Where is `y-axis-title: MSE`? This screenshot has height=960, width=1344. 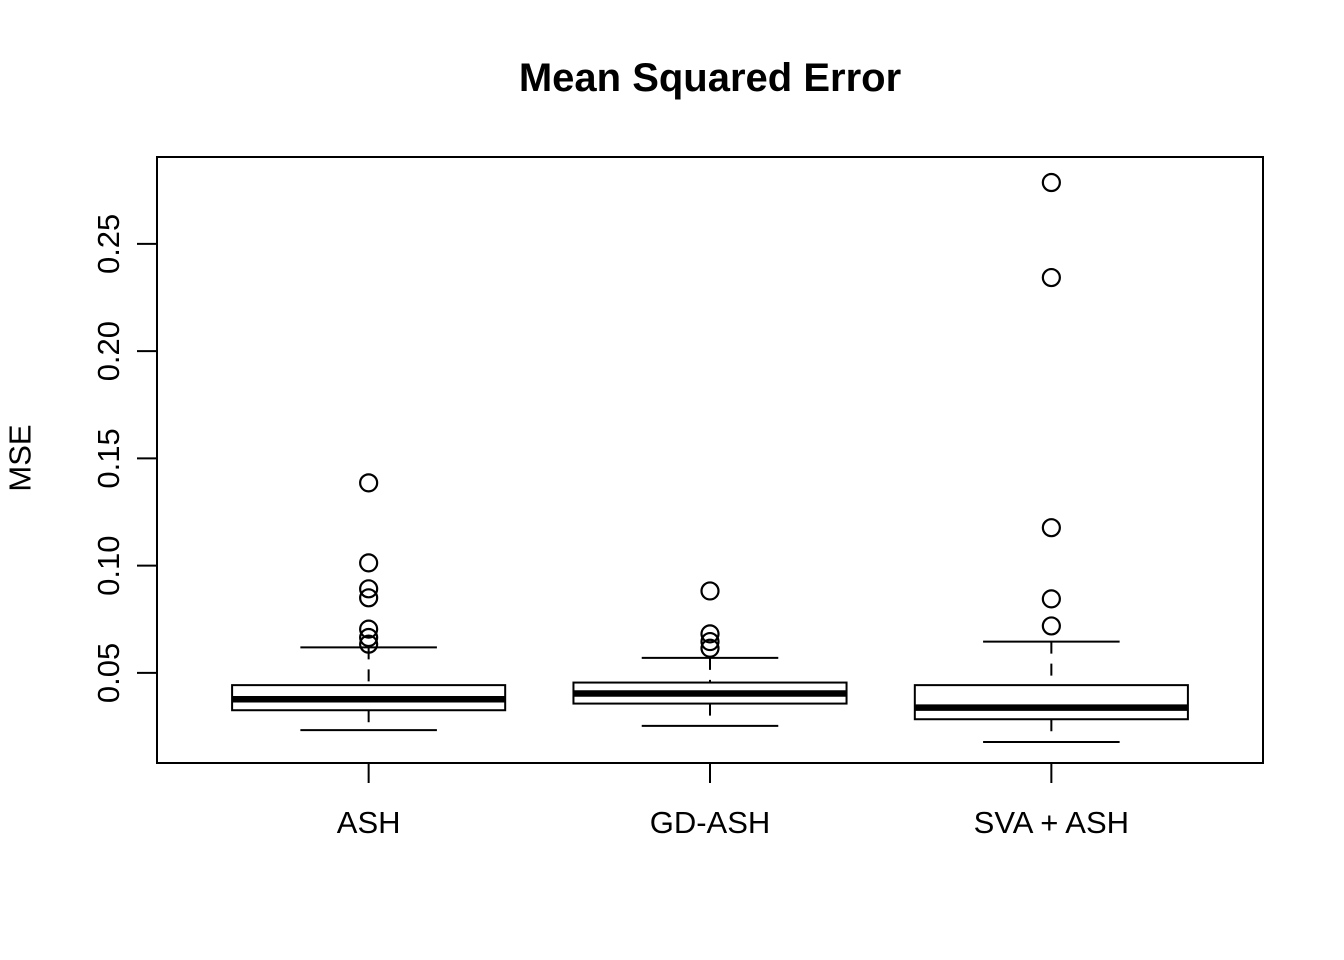 y-axis-title: MSE is located at coordinates (20, 458).